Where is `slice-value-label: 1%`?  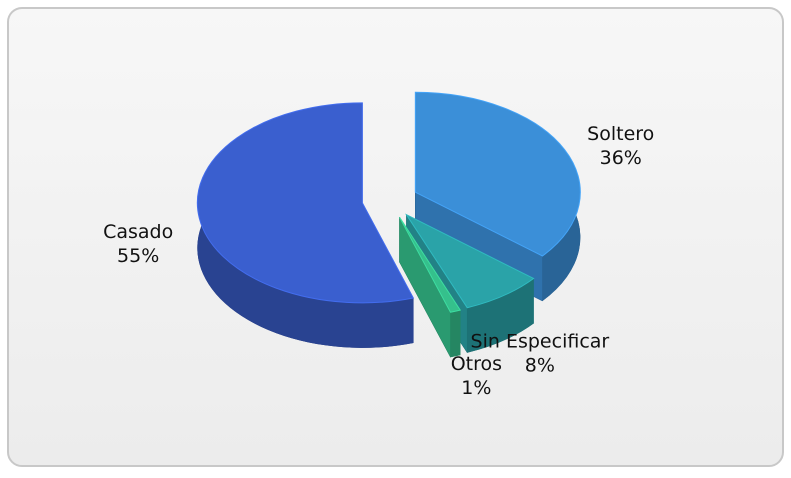 slice-value-label: 1% is located at coordinates (476, 388).